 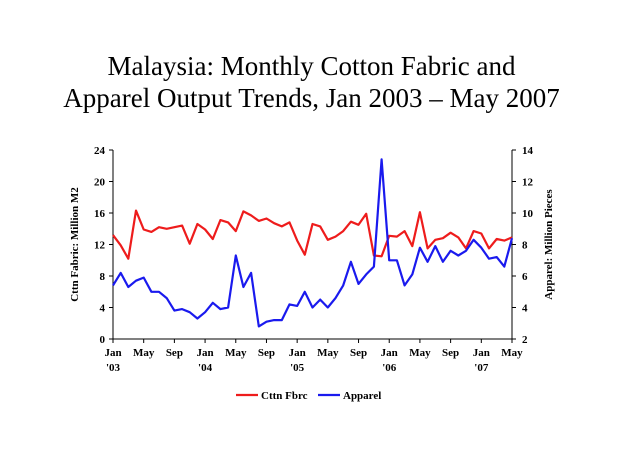 What do you see at coordinates (525, 246) in the screenshot?
I see `right-tick-label: 8` at bounding box center [525, 246].